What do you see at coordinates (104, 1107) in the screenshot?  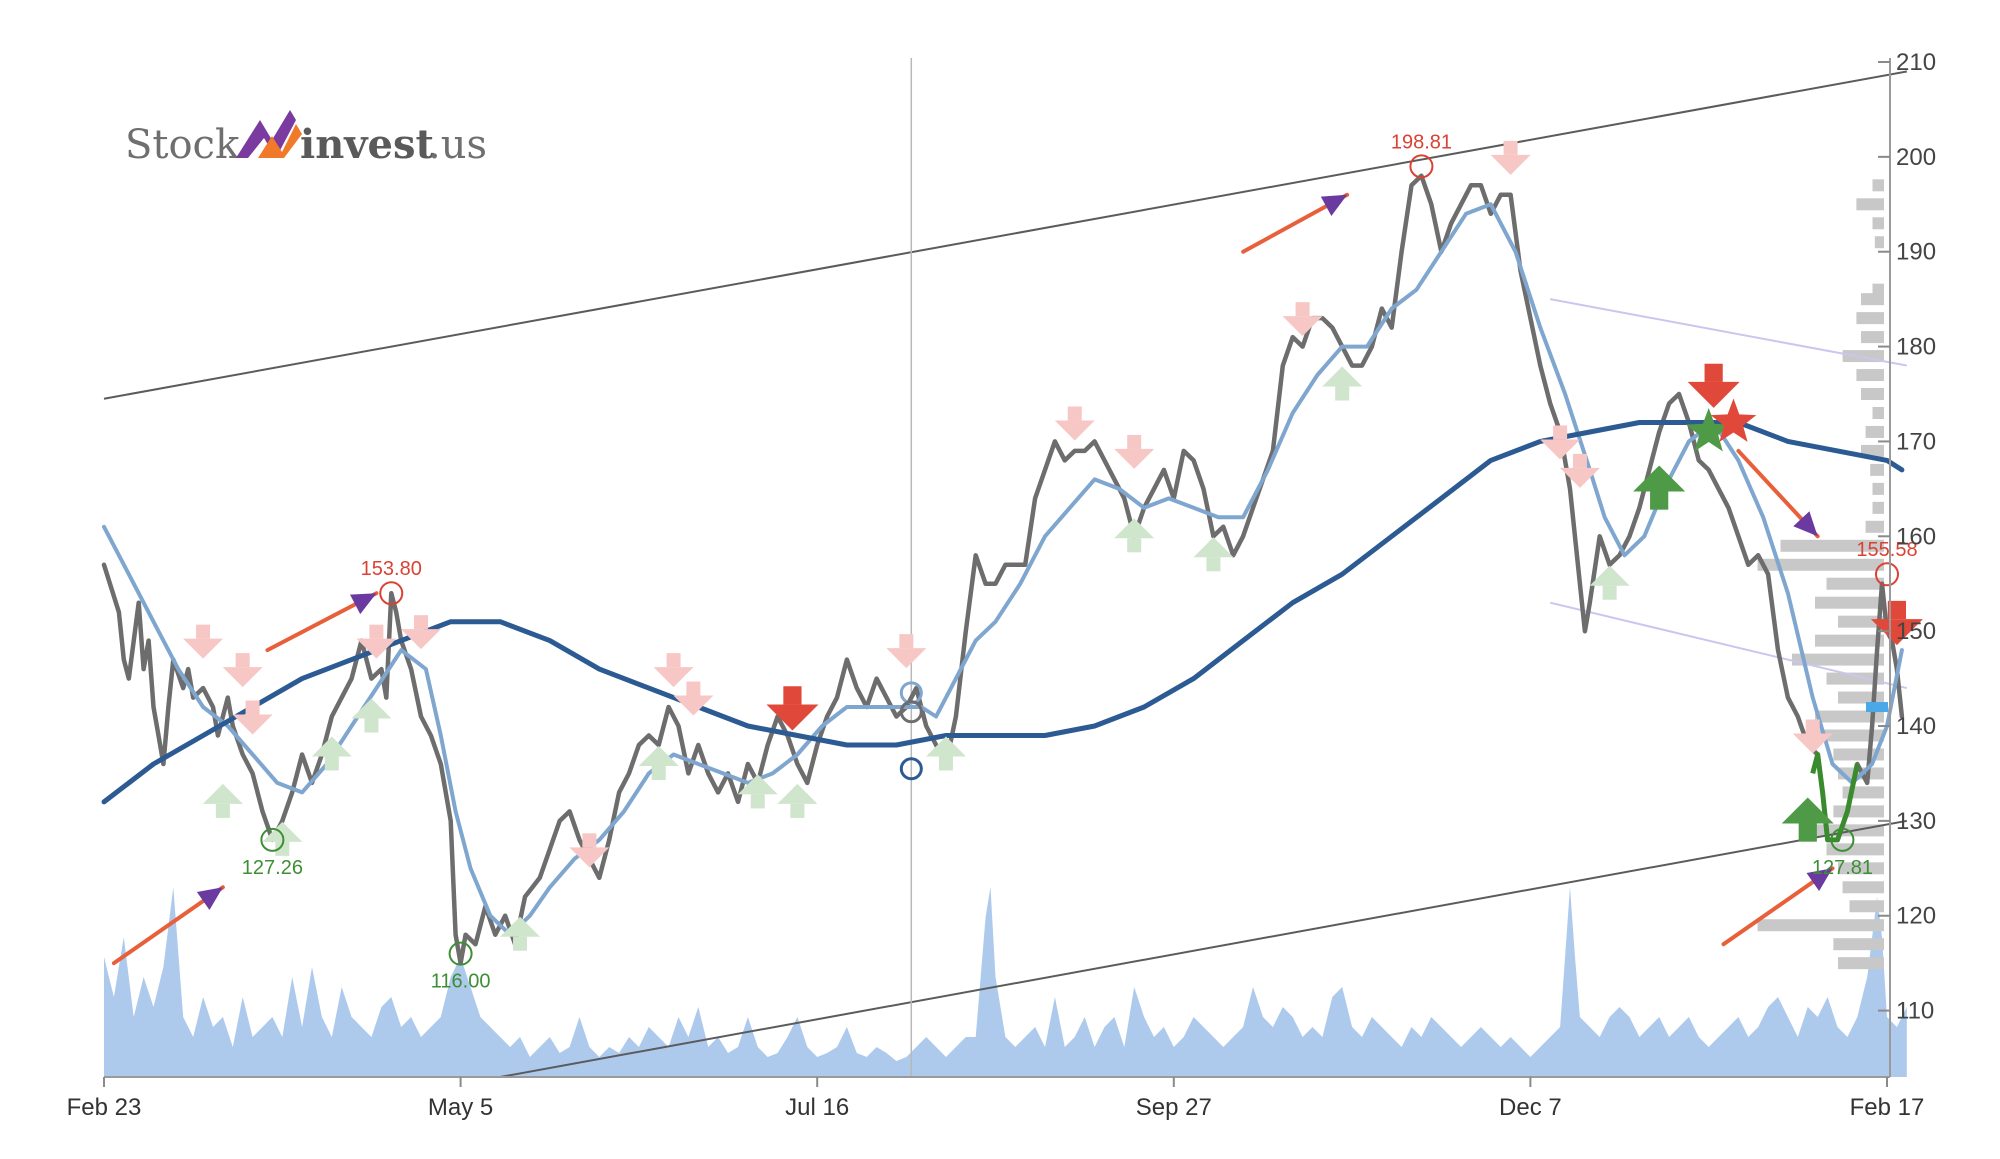 I see `x-tick-label: Feb 23` at bounding box center [104, 1107].